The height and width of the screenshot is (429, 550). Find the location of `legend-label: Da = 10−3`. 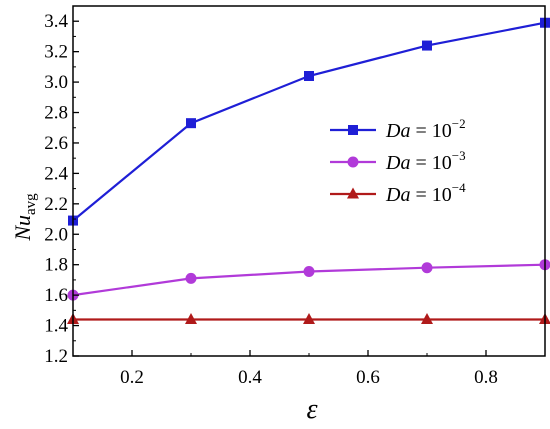

legend-label: Da = 10−3 is located at coordinates (425, 161).